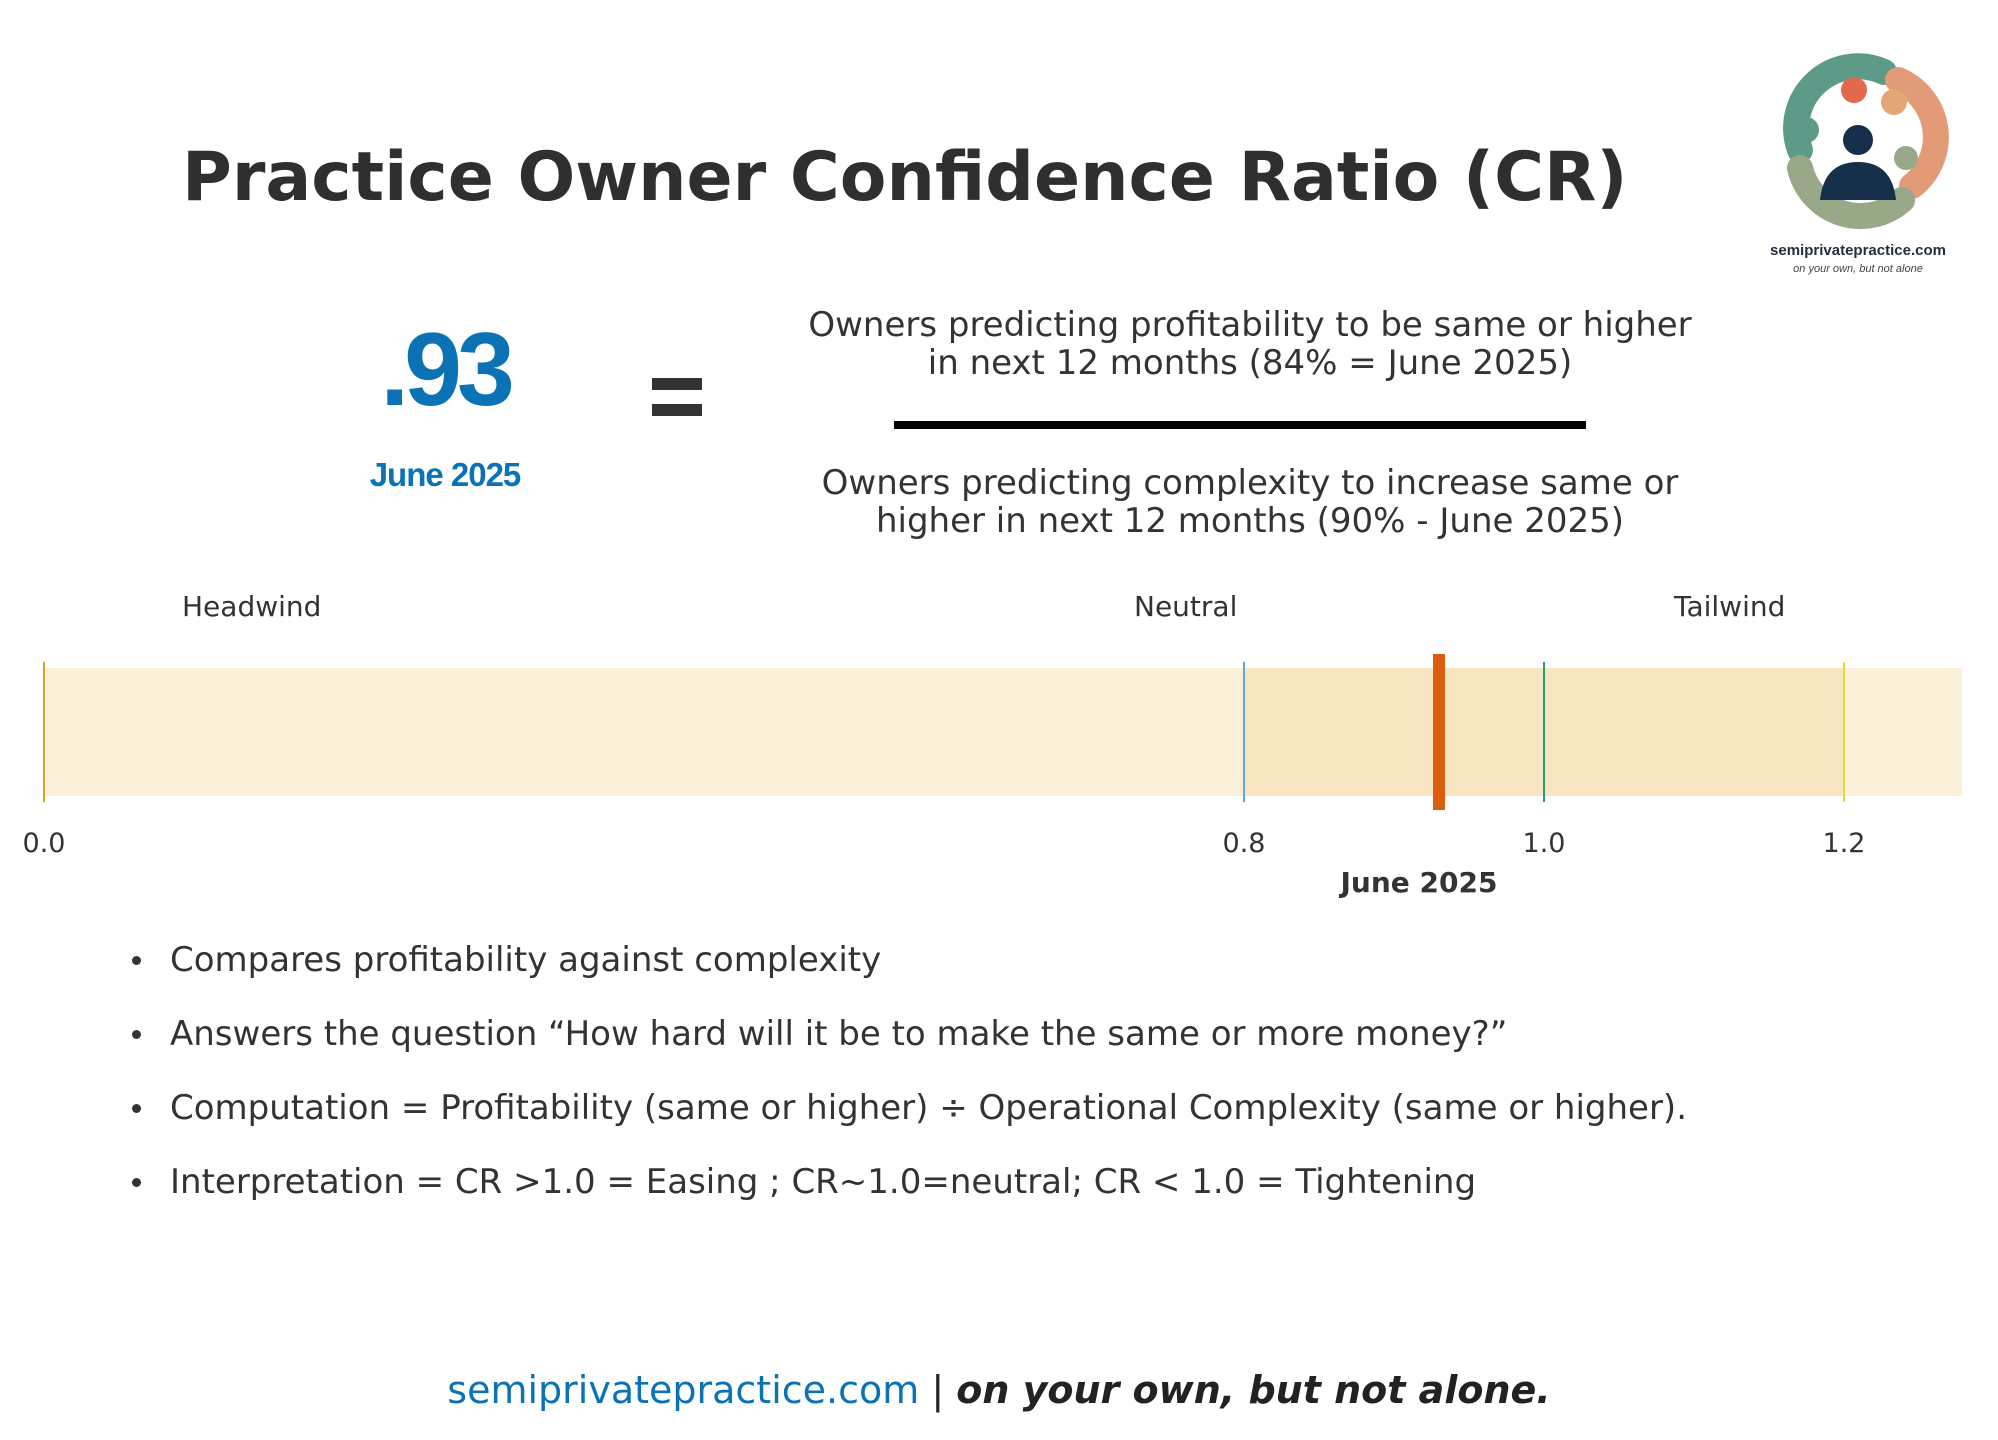 The image size is (1998, 1440). Describe the element at coordinates (1250, 363) in the screenshot. I see `numerator-line-2: in next 12 months (84% = June 2025)` at that location.